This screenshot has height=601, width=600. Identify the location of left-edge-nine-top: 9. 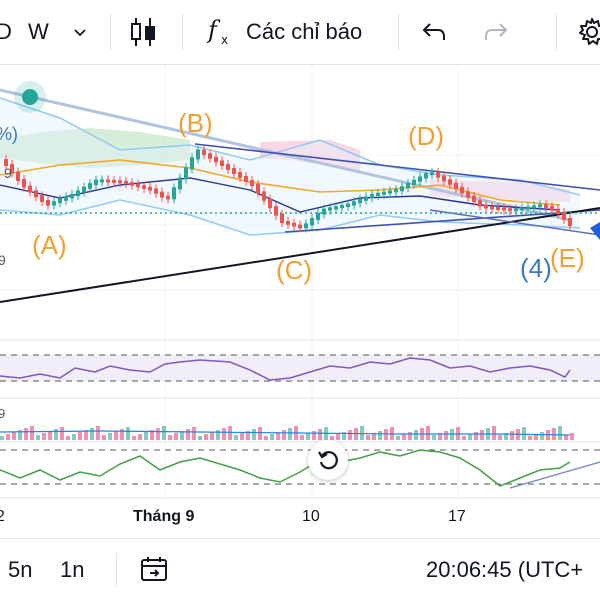
(8, 173).